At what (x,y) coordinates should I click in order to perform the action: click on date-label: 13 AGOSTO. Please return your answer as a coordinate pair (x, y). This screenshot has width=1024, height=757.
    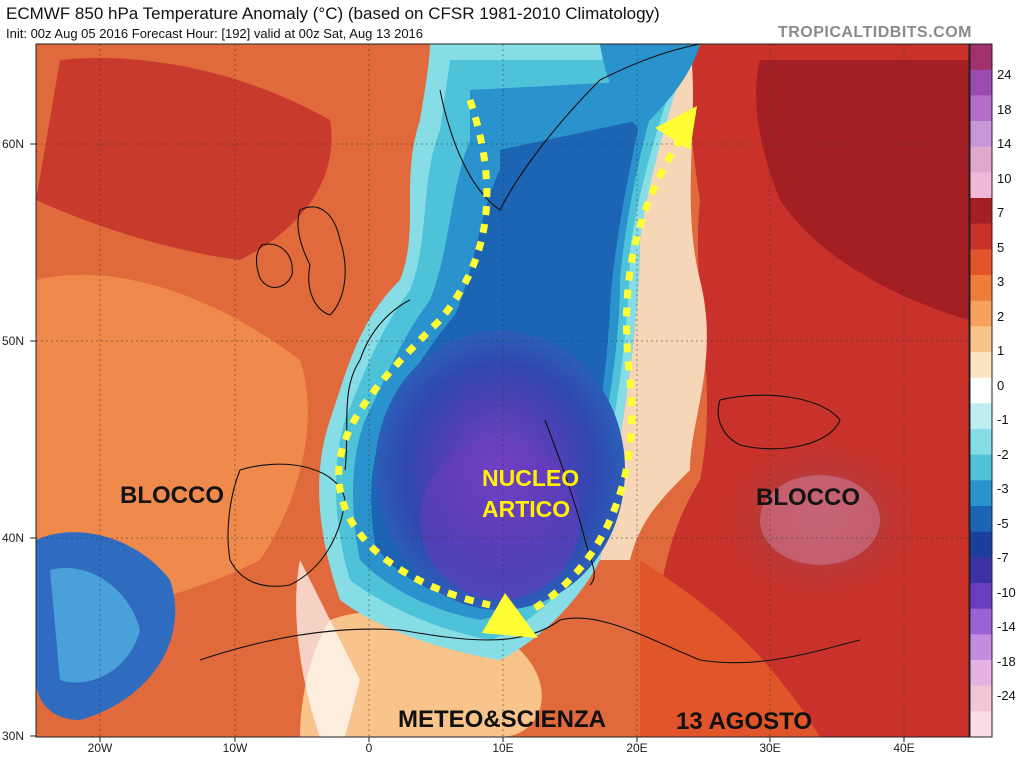
    Looking at the image, I should click on (744, 721).